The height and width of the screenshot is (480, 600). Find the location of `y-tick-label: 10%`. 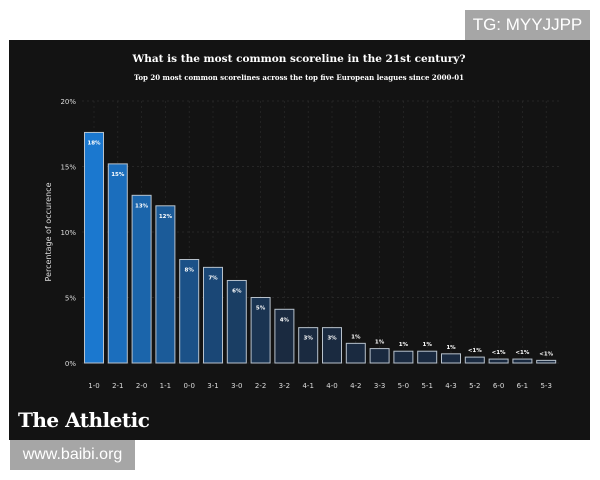

y-tick-label: 10% is located at coordinates (68, 233).